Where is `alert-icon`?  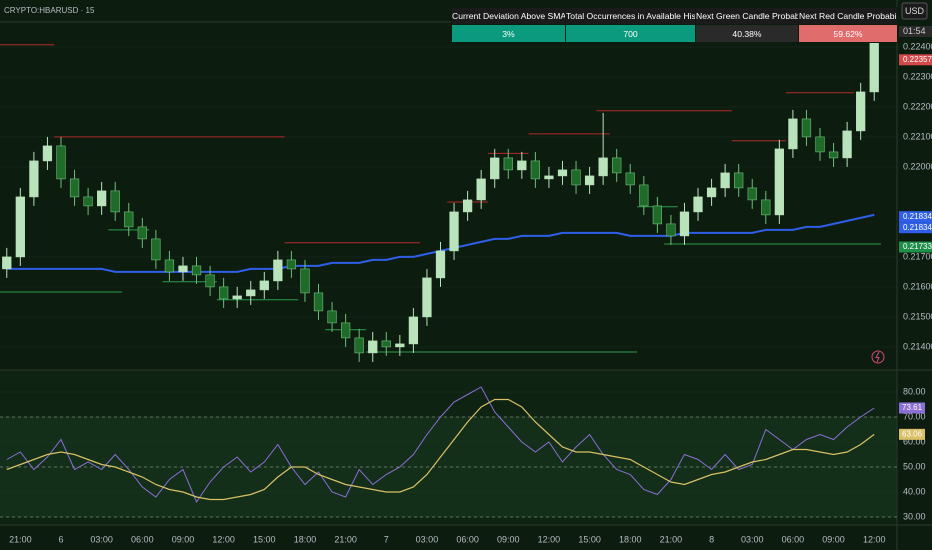 alert-icon is located at coordinates (878, 357).